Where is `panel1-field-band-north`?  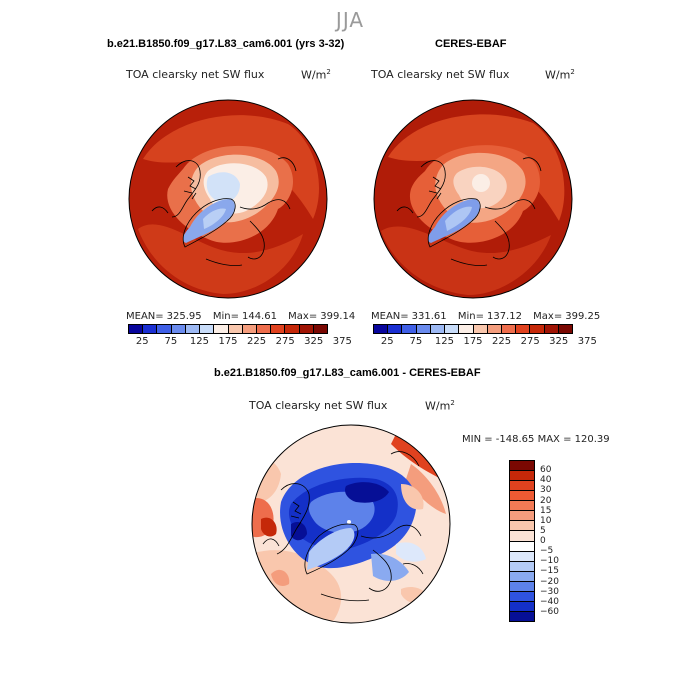
panel1-field-band-north is located at coordinates (231, 167).